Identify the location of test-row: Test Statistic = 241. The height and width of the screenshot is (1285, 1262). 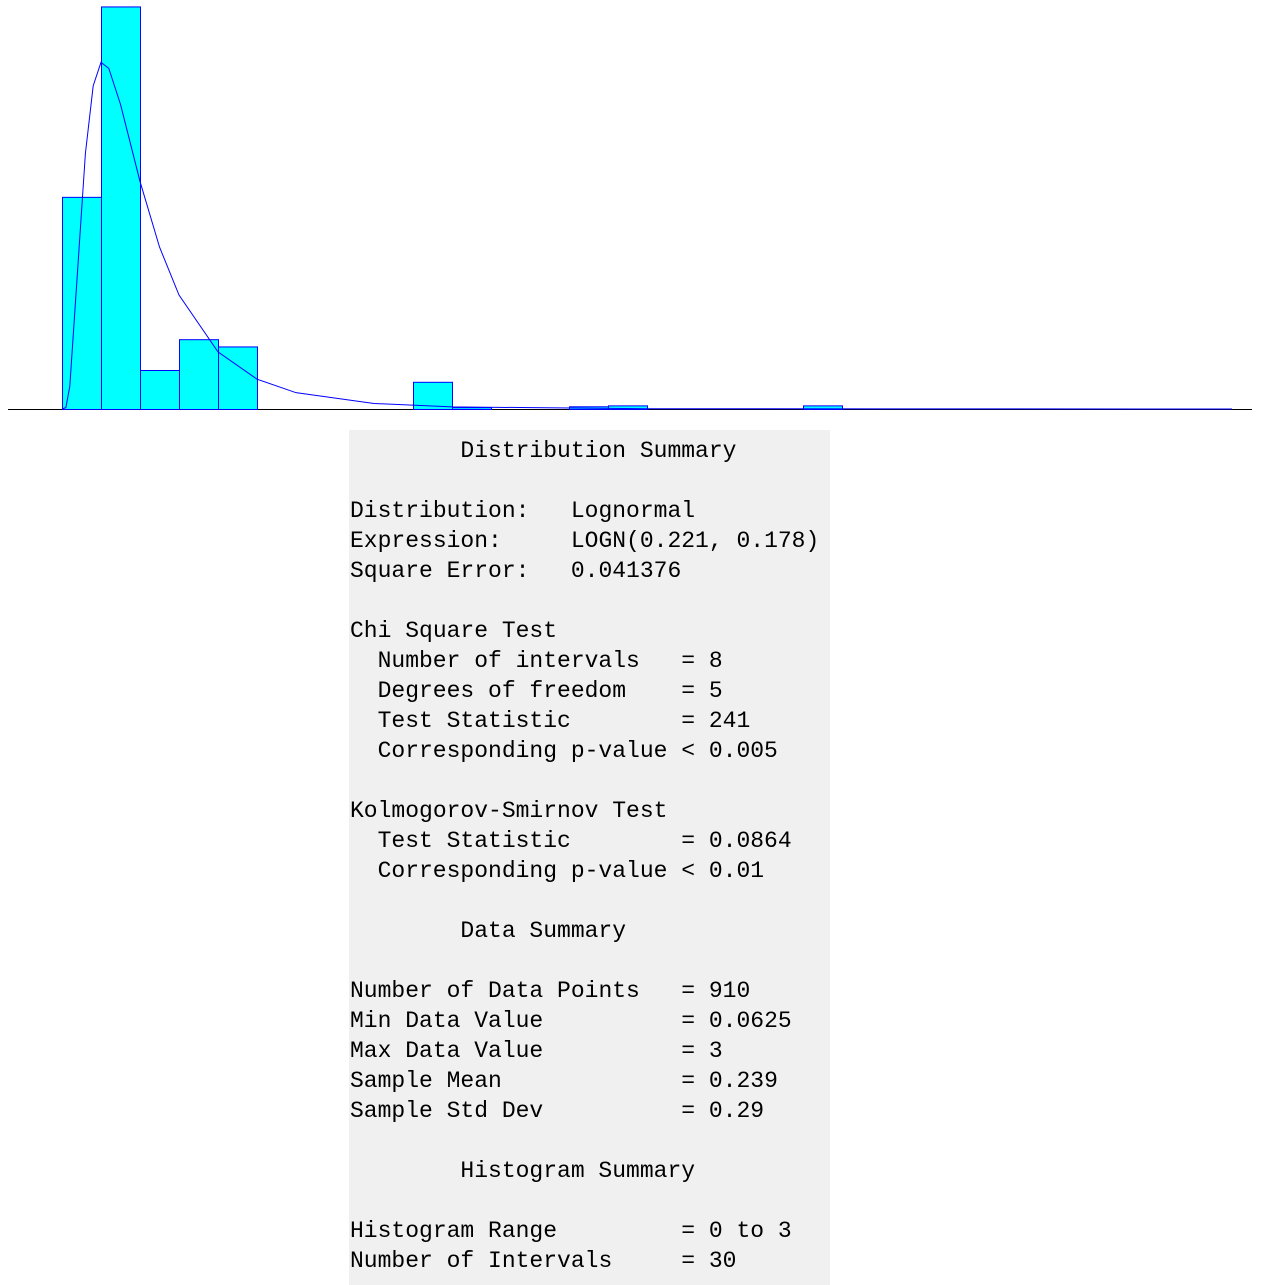
(564, 721).